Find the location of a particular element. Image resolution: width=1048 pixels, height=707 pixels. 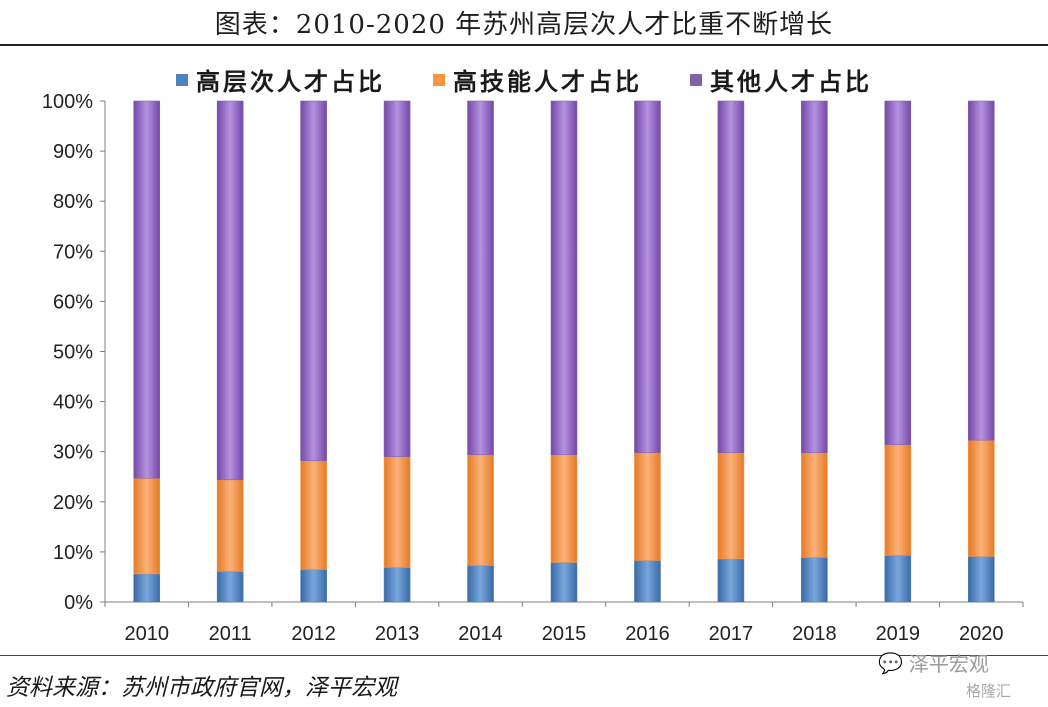

y-tick-label: 80% is located at coordinates (73, 202).